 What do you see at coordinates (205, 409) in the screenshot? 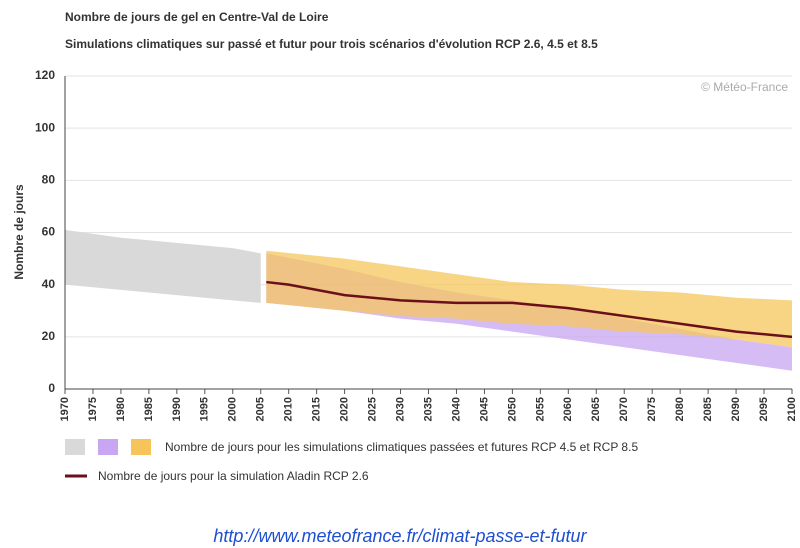
I see `x-tick-label: 1995` at bounding box center [205, 409].